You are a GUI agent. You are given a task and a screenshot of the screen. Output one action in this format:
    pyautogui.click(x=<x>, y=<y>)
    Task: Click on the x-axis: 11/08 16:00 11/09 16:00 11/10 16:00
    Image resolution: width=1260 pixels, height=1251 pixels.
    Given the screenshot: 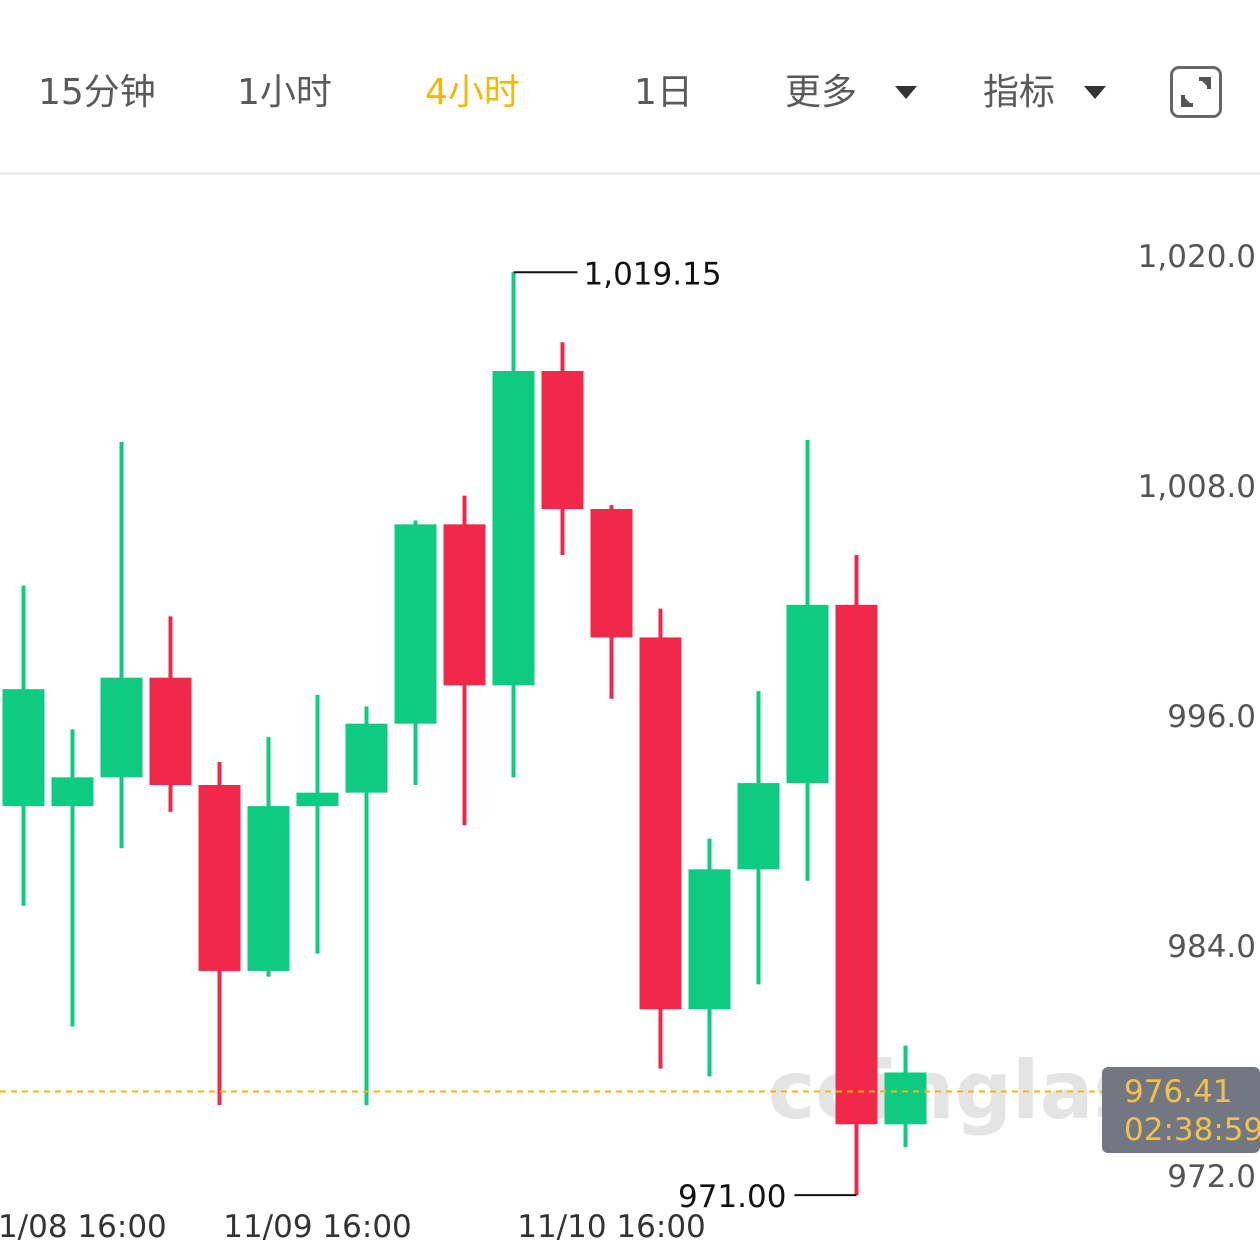 What is the action you would take?
    pyautogui.click(x=353, y=1227)
    